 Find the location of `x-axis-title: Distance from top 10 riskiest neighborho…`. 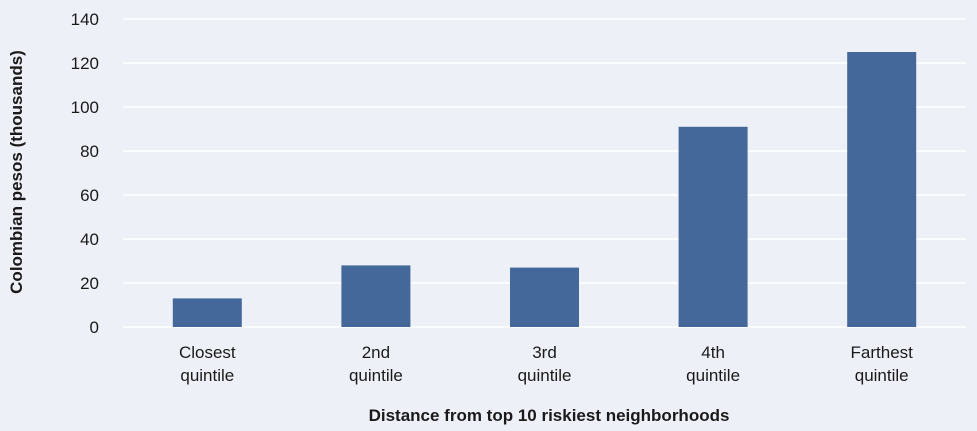

x-axis-title: Distance from top 10 riskiest neighborho… is located at coordinates (549, 415).